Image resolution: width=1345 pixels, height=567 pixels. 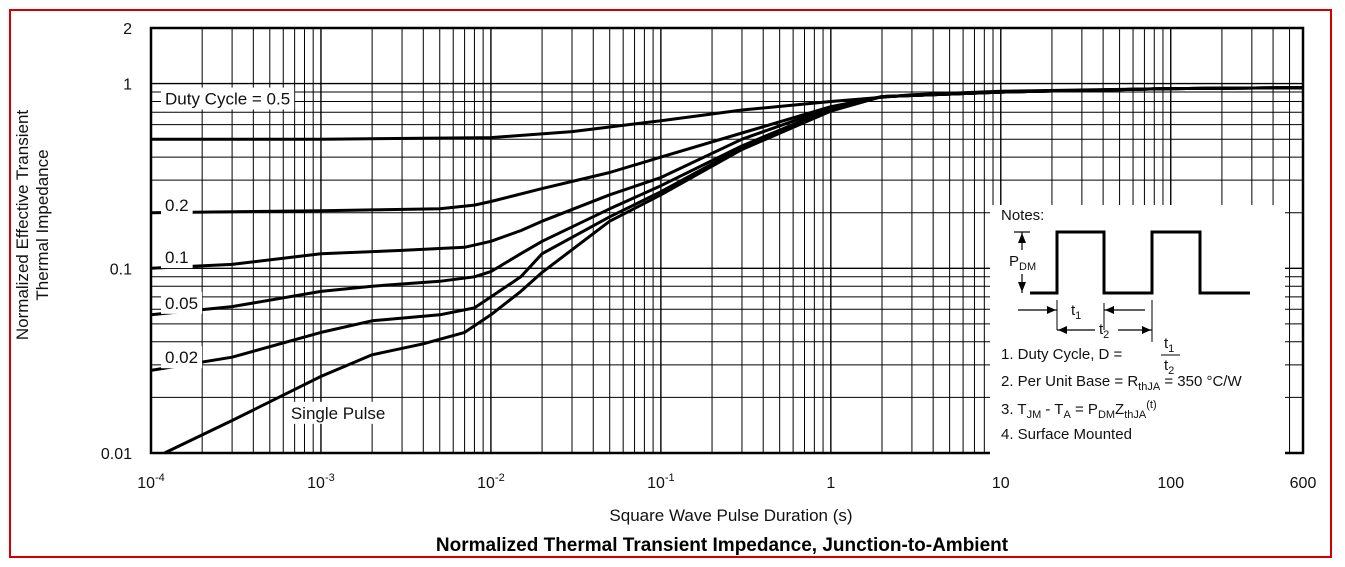 I want to click on duty-fraction-denominator: t2, so click(x=1169, y=367).